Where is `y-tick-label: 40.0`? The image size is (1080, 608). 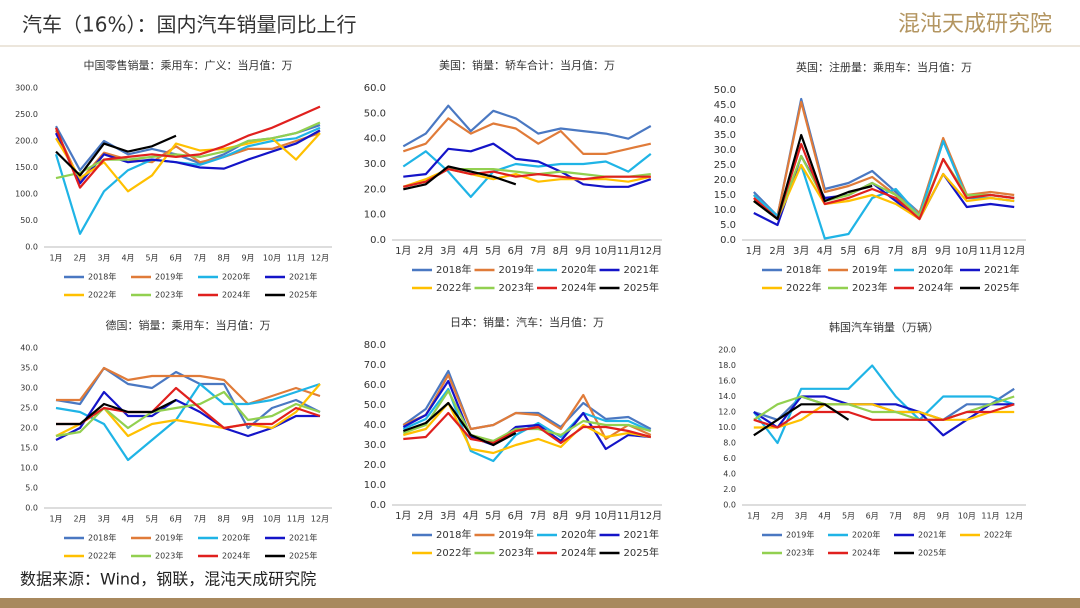
y-tick-label: 40.0 is located at coordinates (29, 348).